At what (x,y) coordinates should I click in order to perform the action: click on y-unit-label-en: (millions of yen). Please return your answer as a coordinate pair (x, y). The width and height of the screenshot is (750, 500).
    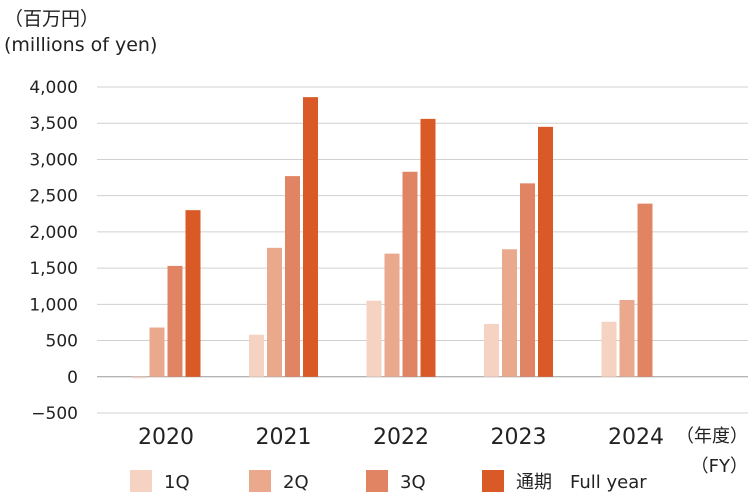
    Looking at the image, I should click on (81, 45).